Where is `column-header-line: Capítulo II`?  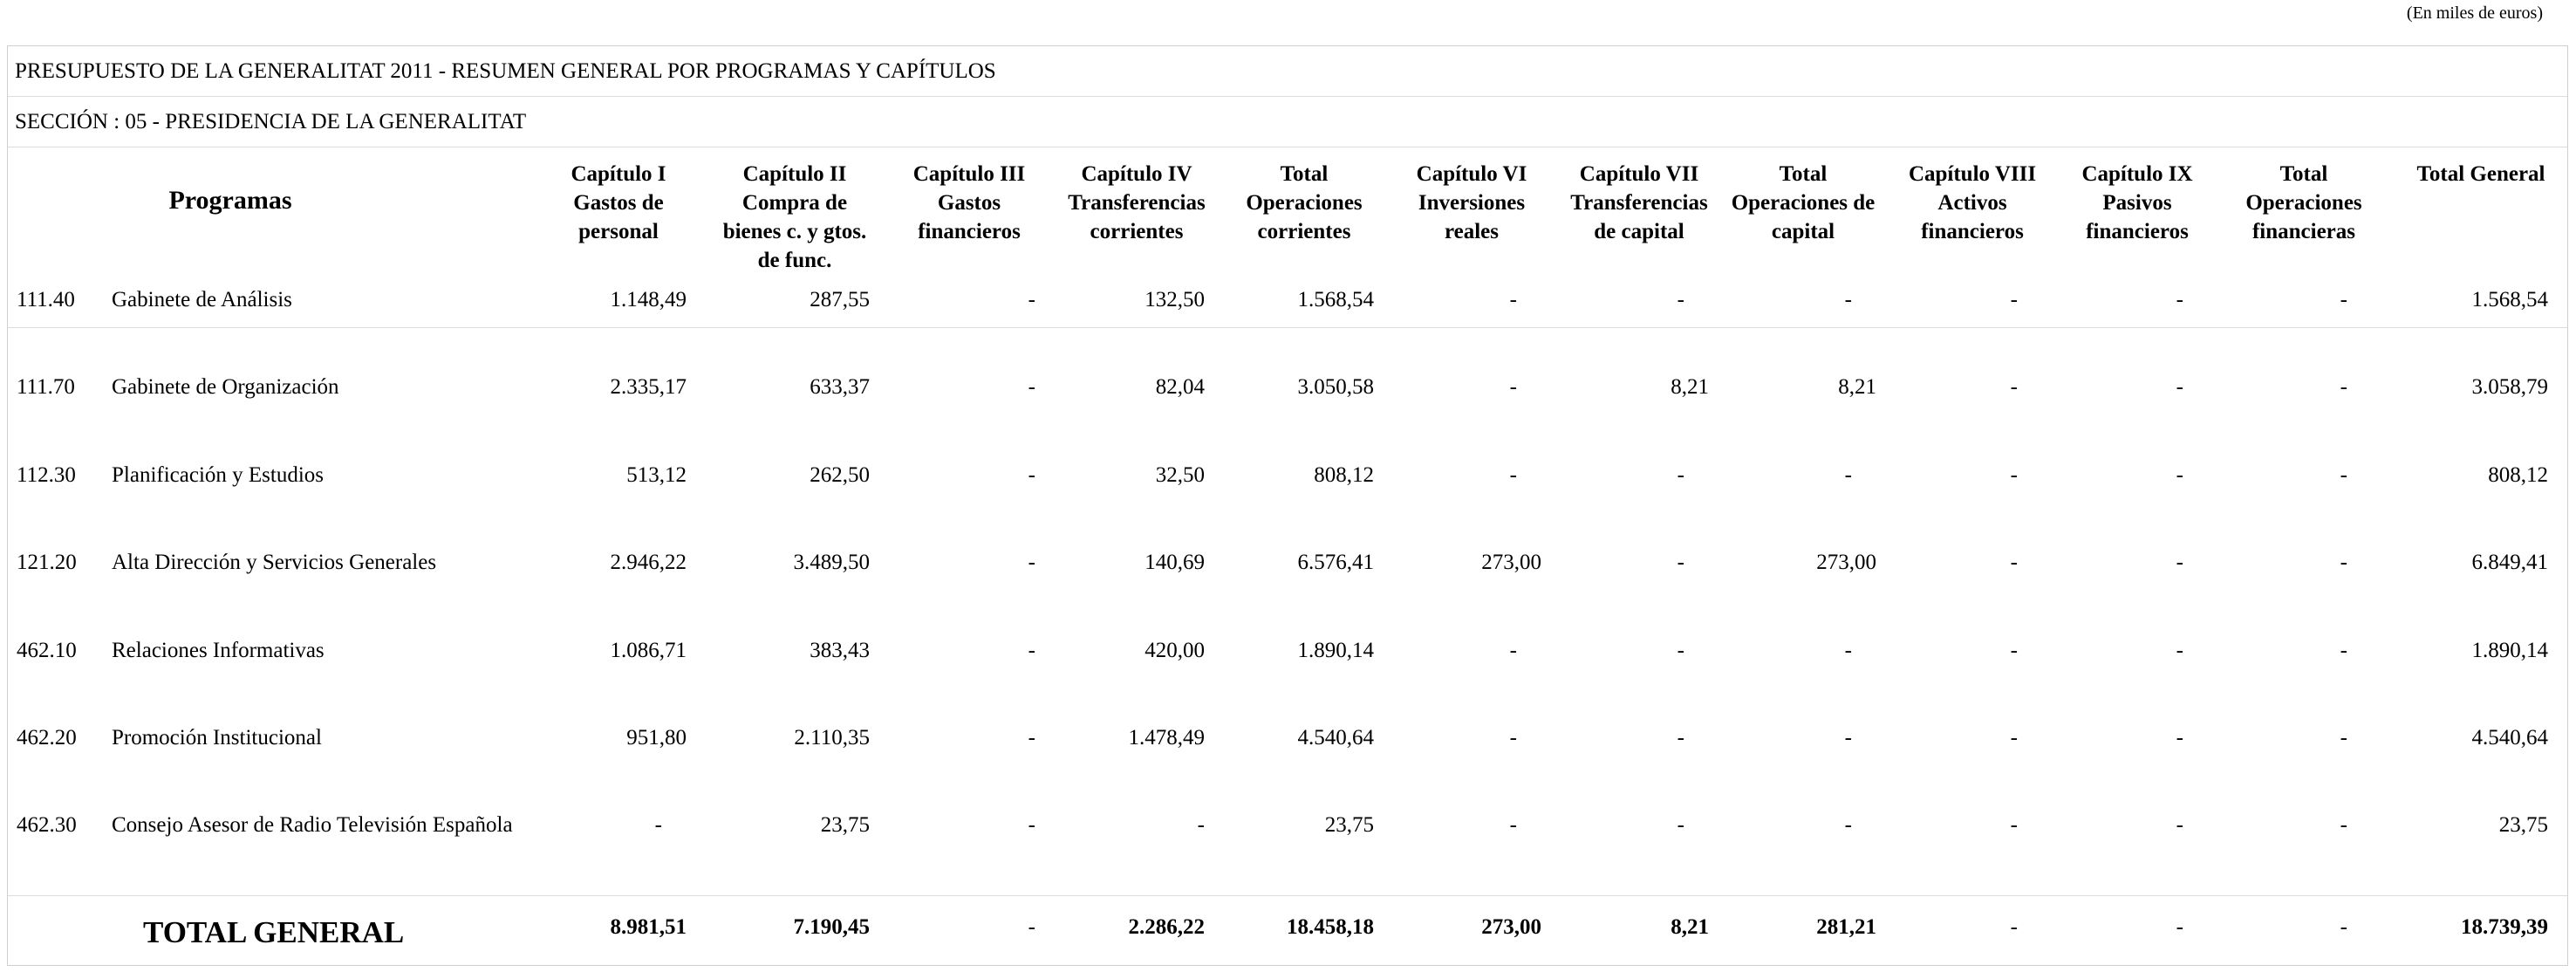
column-header-line: Capítulo II is located at coordinates (794, 174).